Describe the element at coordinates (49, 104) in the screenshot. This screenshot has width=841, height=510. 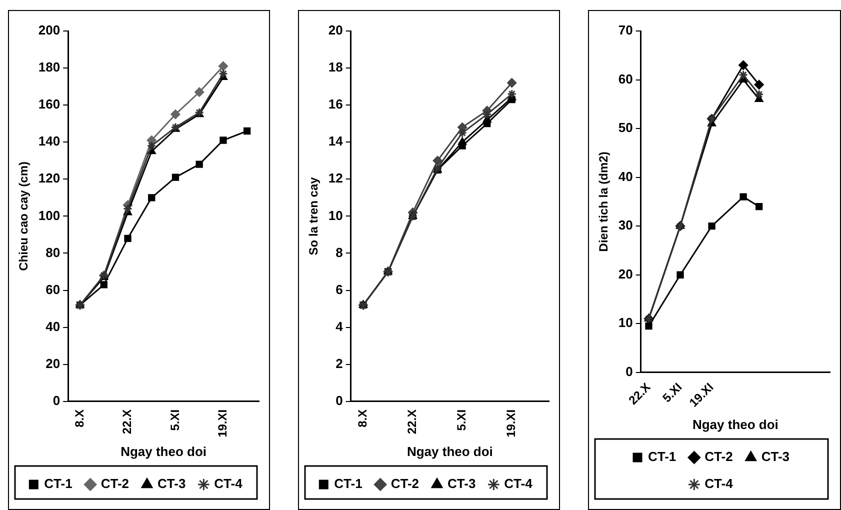
I see `y-tick-label: 160` at that location.